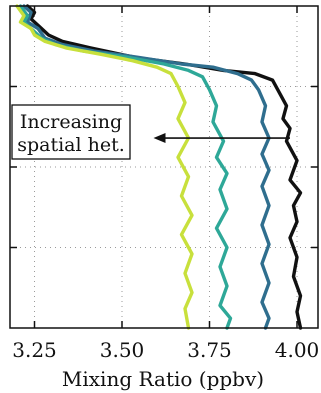  Describe the element at coordinates (163, 379) in the screenshot. I see `x-axis-title: Mixing Ratio (ppbv)` at that location.